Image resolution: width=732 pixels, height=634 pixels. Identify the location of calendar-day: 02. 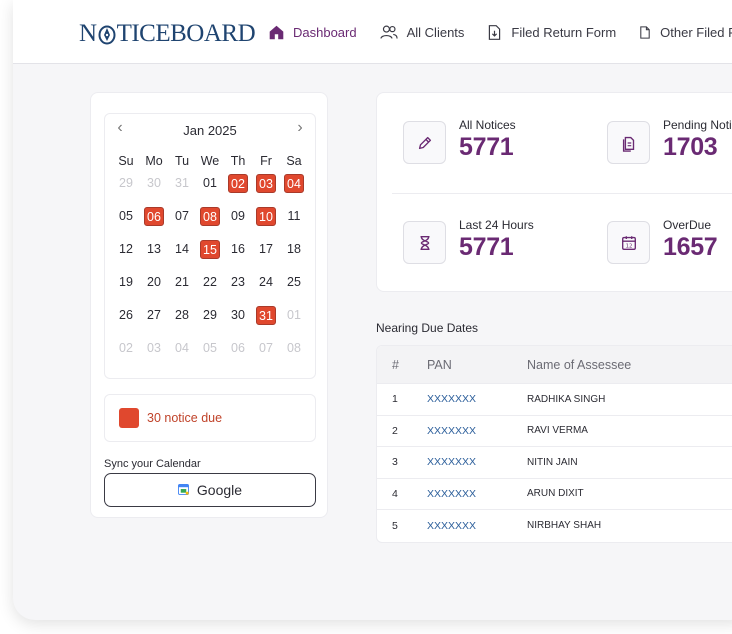
(126, 355).